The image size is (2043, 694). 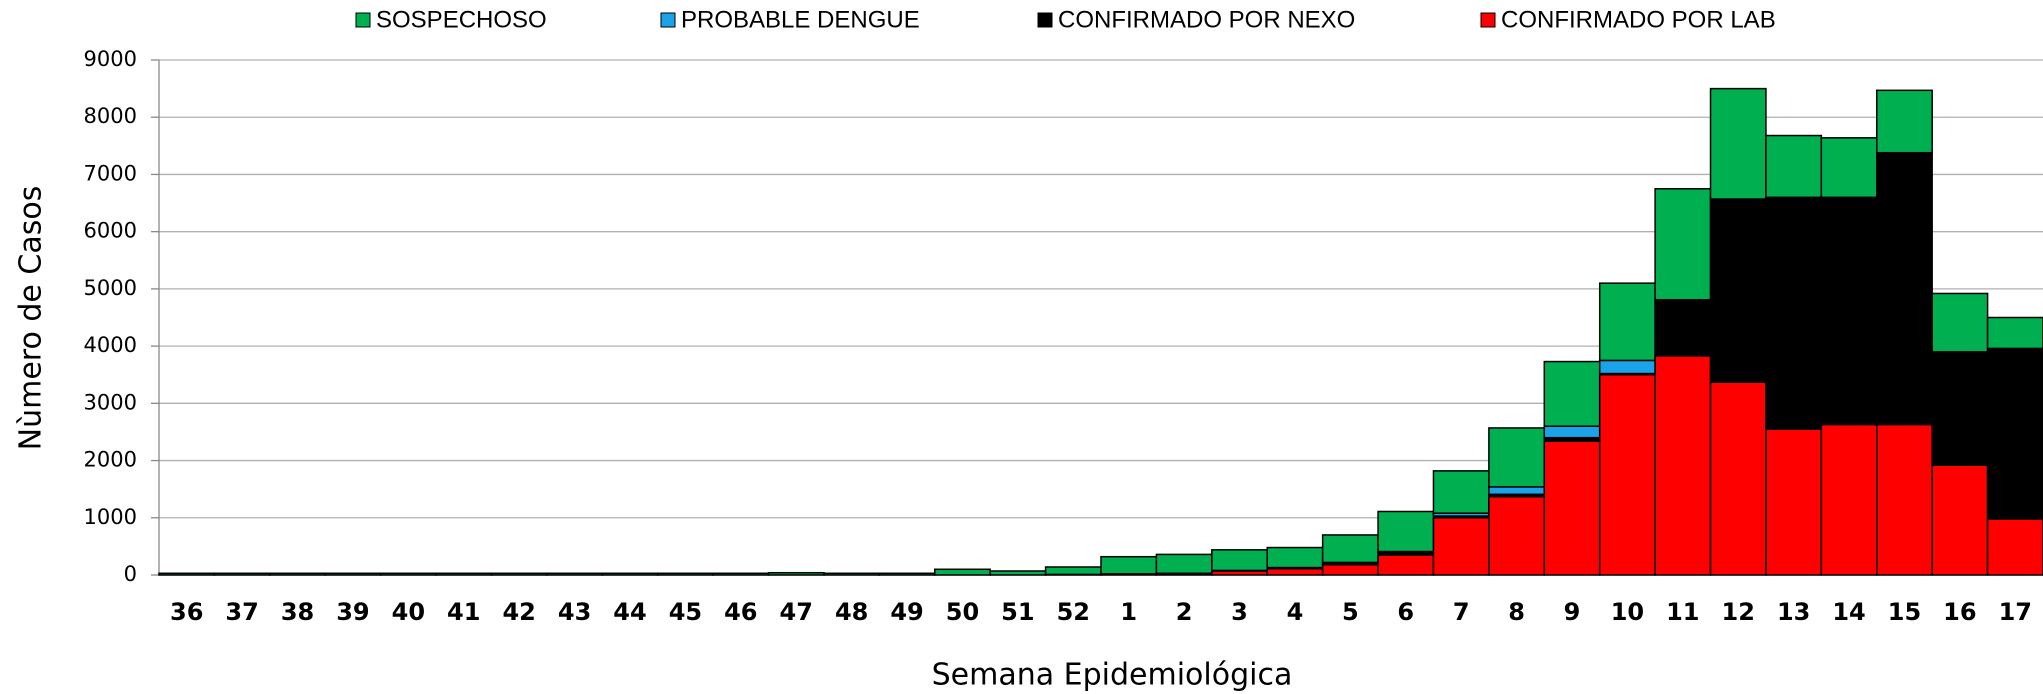 What do you see at coordinates (1793, 612) in the screenshot?
I see `x-tick-label: 13` at bounding box center [1793, 612].